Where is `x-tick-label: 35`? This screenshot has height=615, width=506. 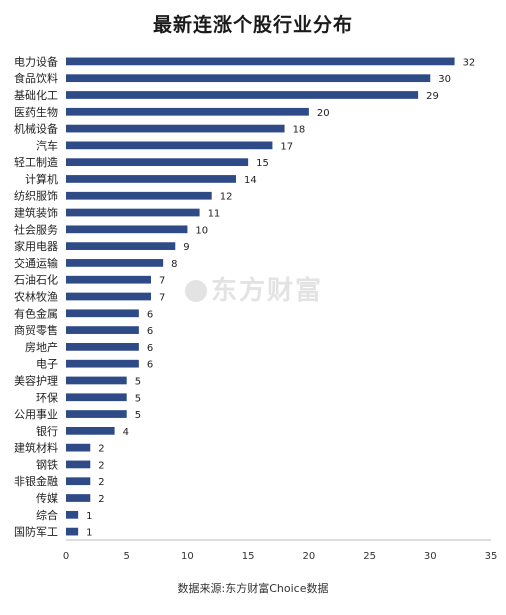
x-tick-label: 35 is located at coordinates (491, 556).